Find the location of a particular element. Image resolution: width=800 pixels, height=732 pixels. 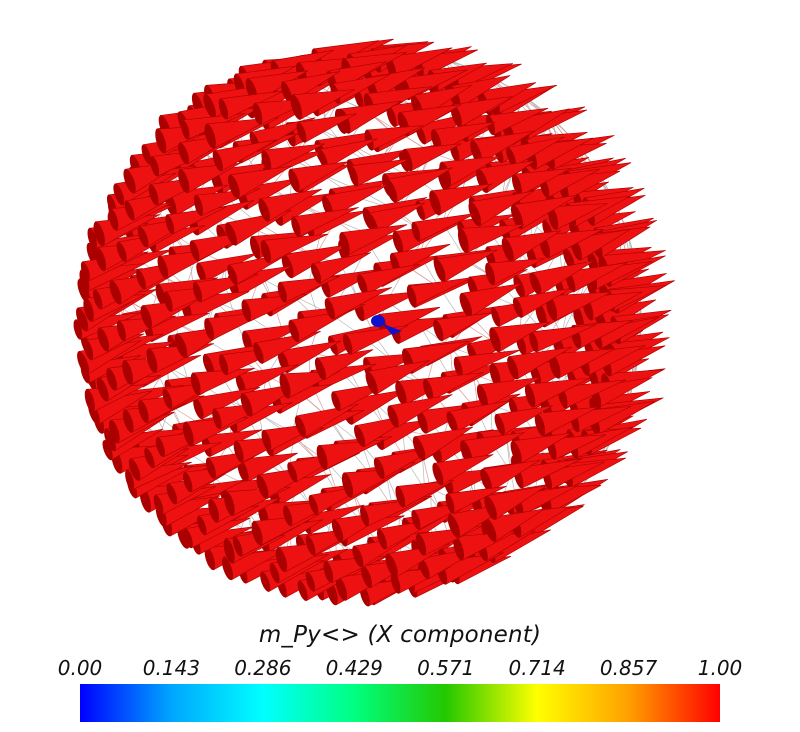

colorbar-tick-label: 0.714 is located at coordinates (537, 668).